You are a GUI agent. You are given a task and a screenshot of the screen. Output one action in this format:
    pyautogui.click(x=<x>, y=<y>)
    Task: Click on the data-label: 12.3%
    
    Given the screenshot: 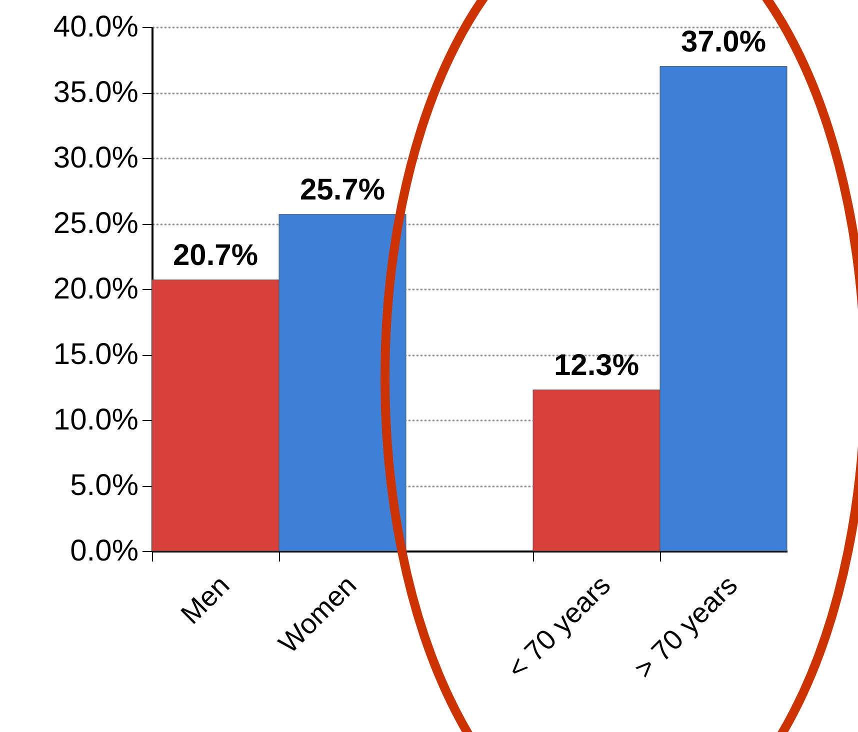 What is the action you would take?
    pyautogui.click(x=597, y=365)
    